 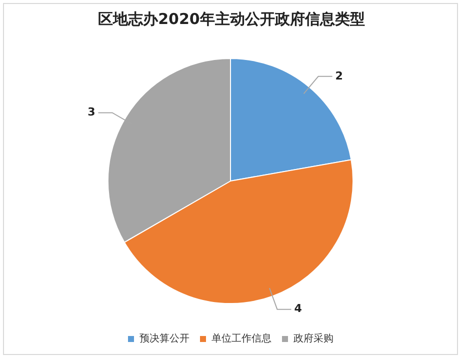 What do you see at coordinates (92, 112) in the screenshot?
I see `data-label: 3` at bounding box center [92, 112].